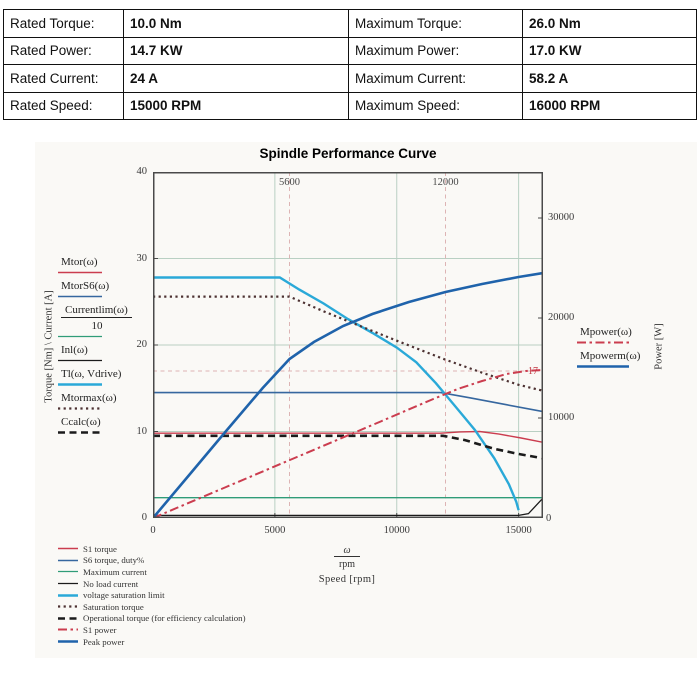  I want to click on y-right-tick-label: 30000, so click(561, 217).